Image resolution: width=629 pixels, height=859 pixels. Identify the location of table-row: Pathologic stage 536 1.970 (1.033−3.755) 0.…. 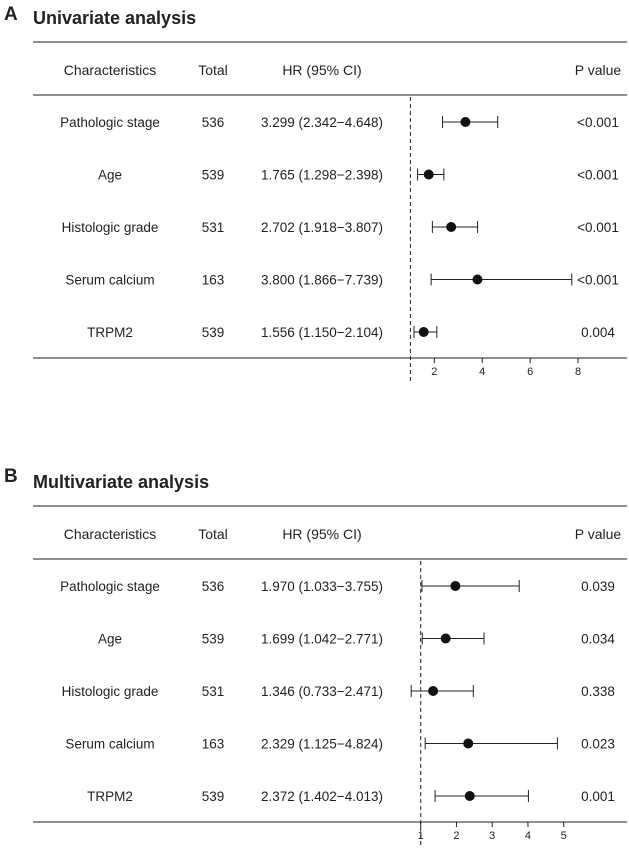
(337, 586).